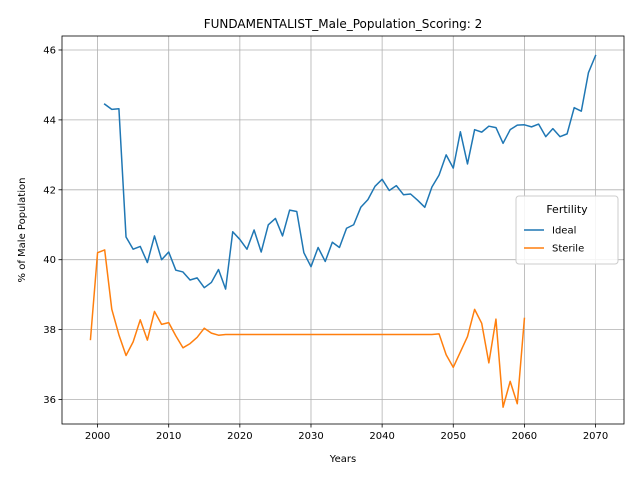 This screenshot has height=480, width=640. I want to click on x-tick-label: 2020, so click(239, 436).